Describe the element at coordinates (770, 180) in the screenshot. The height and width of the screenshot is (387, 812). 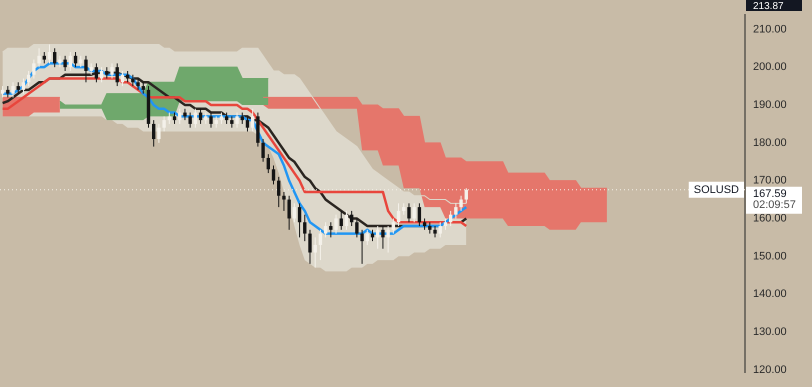
I see `y-tick-label: 170.00` at that location.